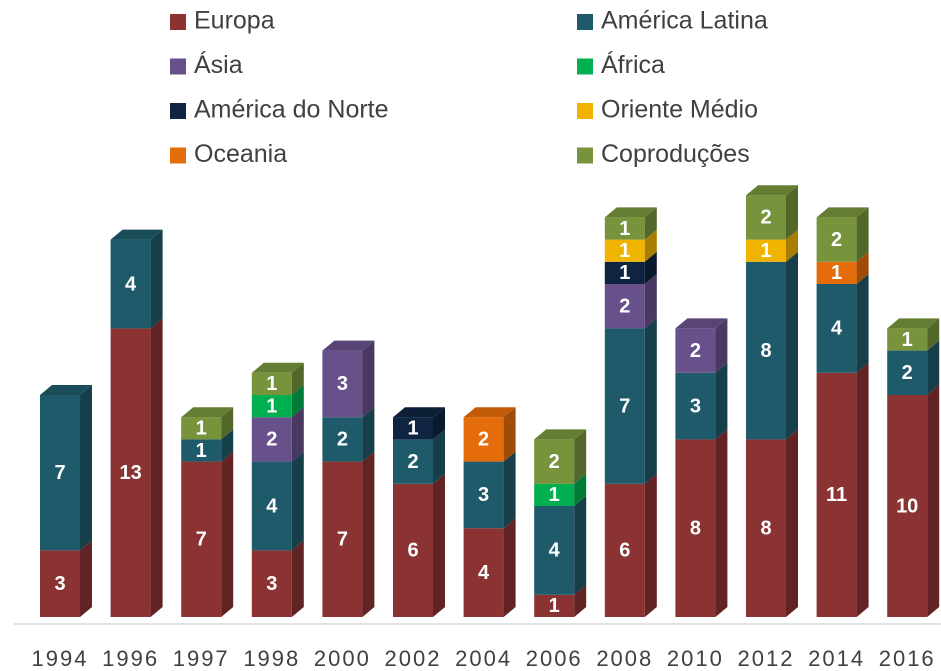  Describe the element at coordinates (836, 658) in the screenshot. I see `x-tick-label: 2014` at that location.